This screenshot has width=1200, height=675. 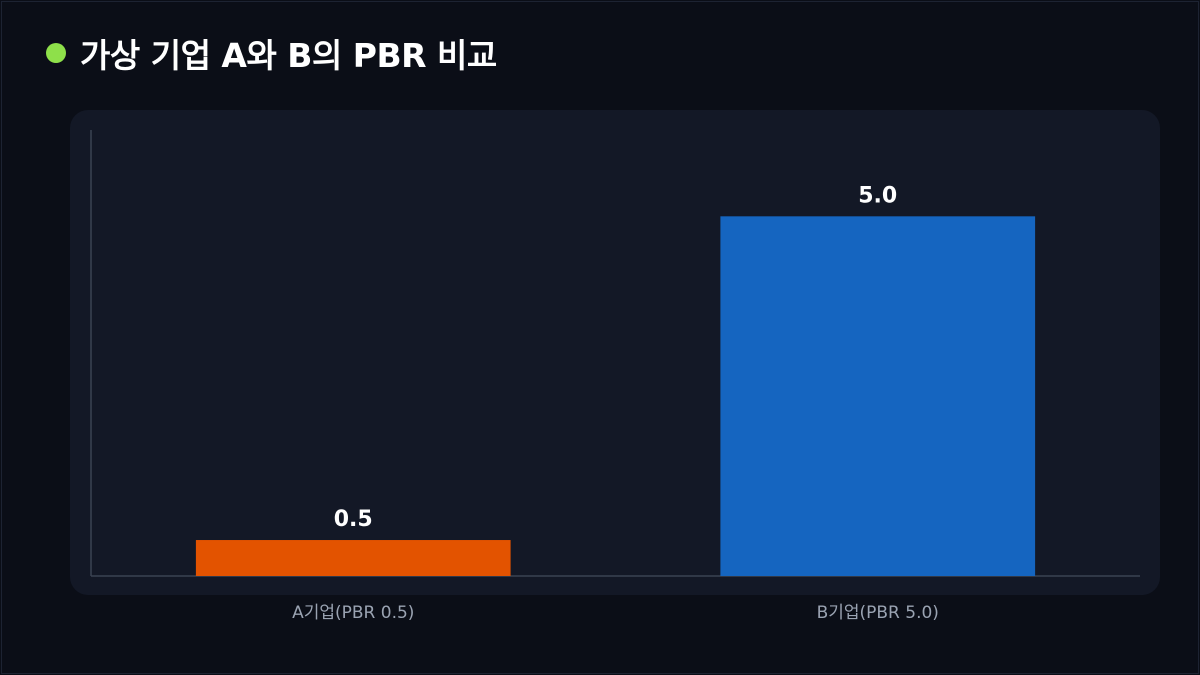 I want to click on data-label-2: 5.0, so click(x=877, y=195).